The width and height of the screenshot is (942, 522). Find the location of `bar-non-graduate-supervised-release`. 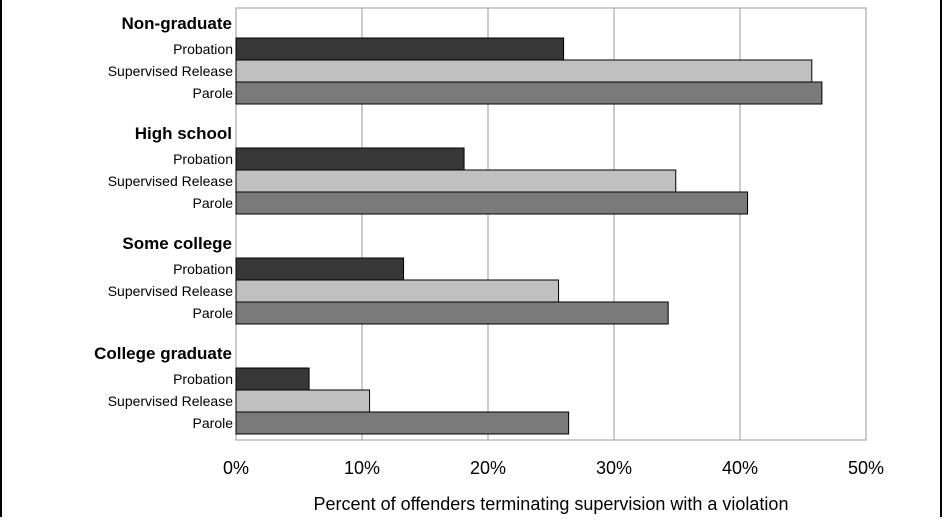

bar-non-graduate-supervised-release is located at coordinates (524, 71).